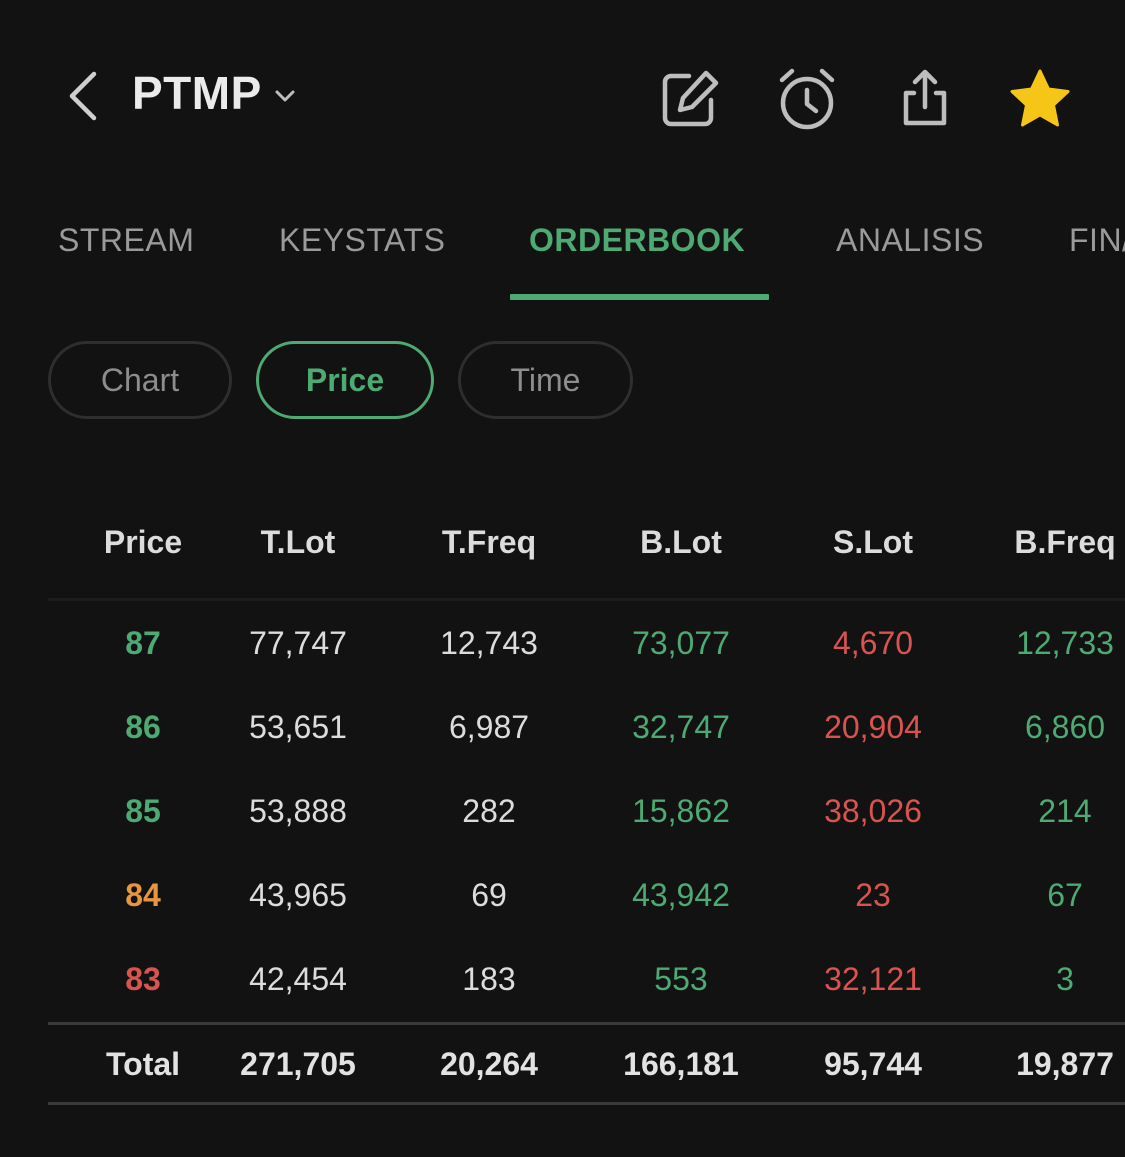 The height and width of the screenshot is (1157, 1125). Describe the element at coordinates (489, 542) in the screenshot. I see `column-header-t-freq: T.Freq` at that location.